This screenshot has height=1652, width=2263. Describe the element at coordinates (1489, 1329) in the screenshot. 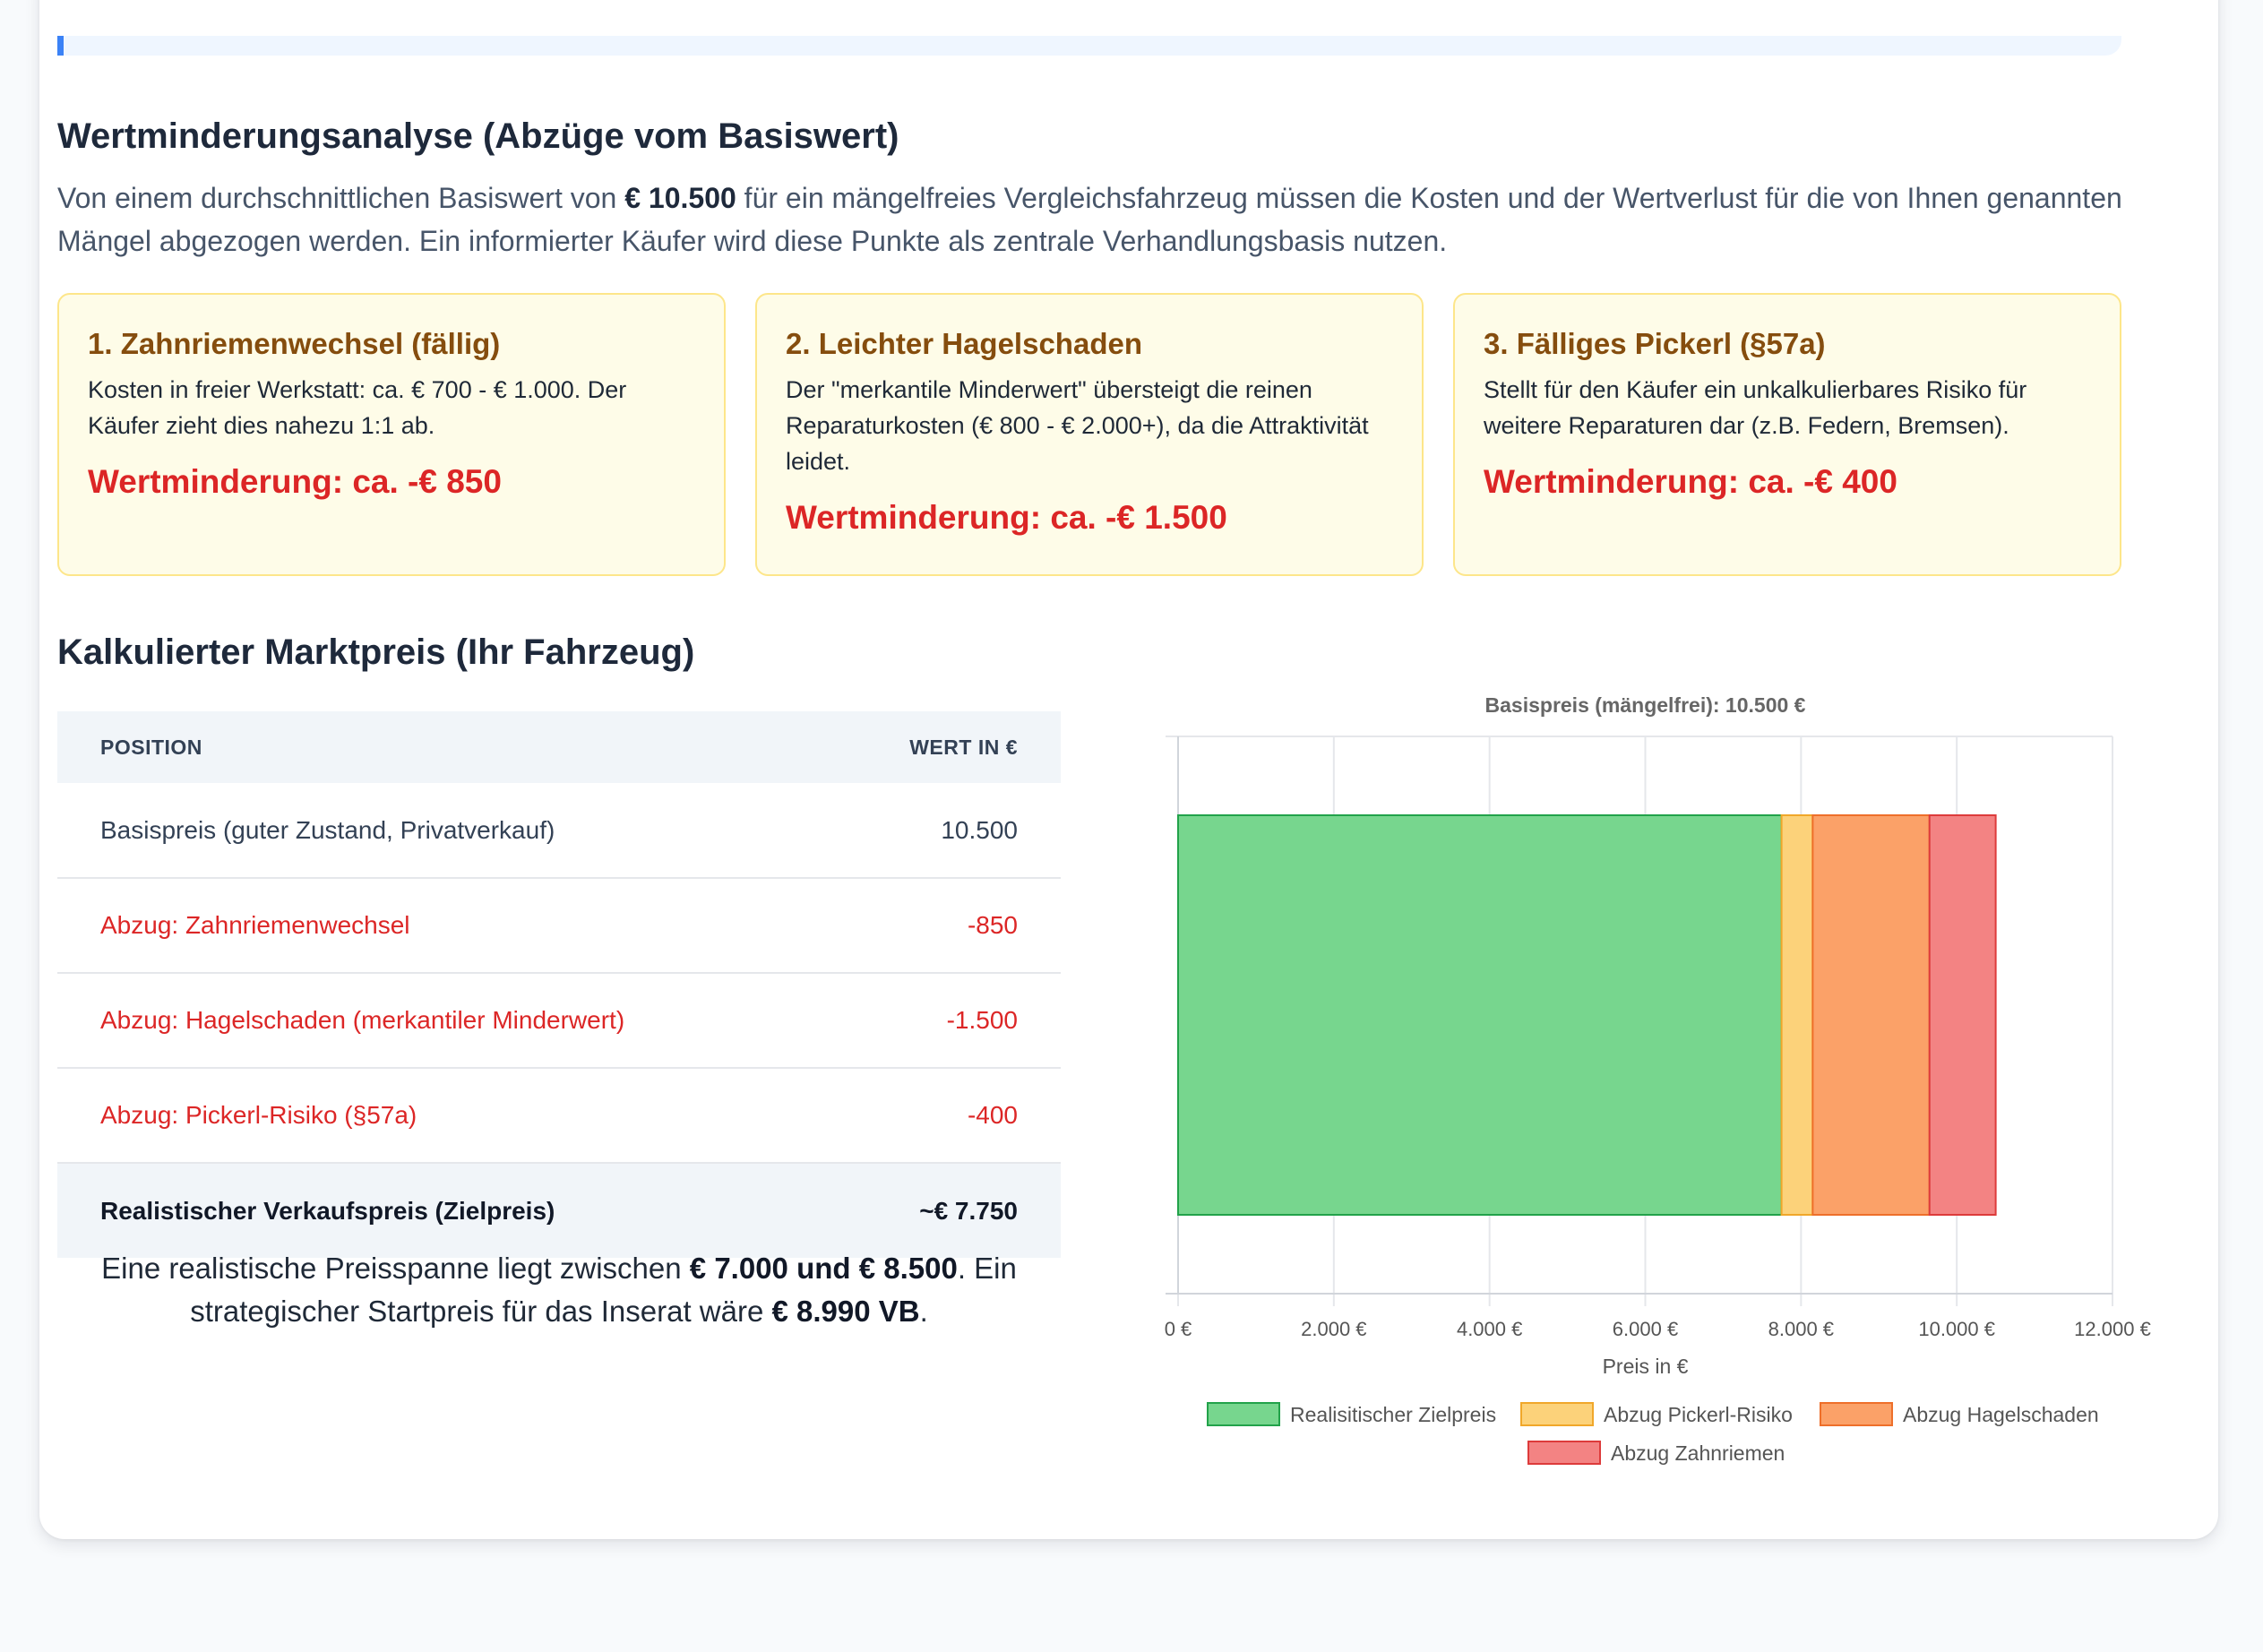

I see `x-tick-label: 4.000 €` at that location.